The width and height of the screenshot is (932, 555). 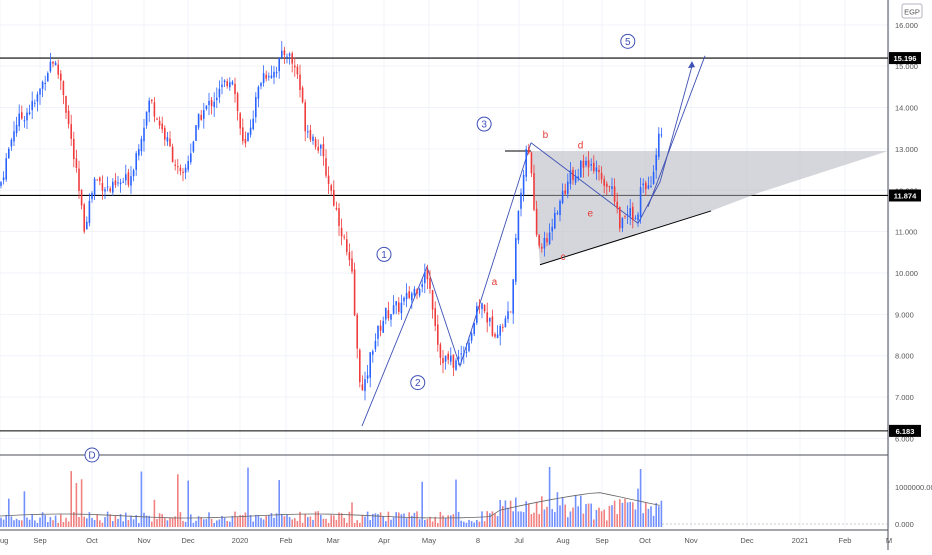 I want to click on price-tick-label: 10.000, so click(x=906, y=273).